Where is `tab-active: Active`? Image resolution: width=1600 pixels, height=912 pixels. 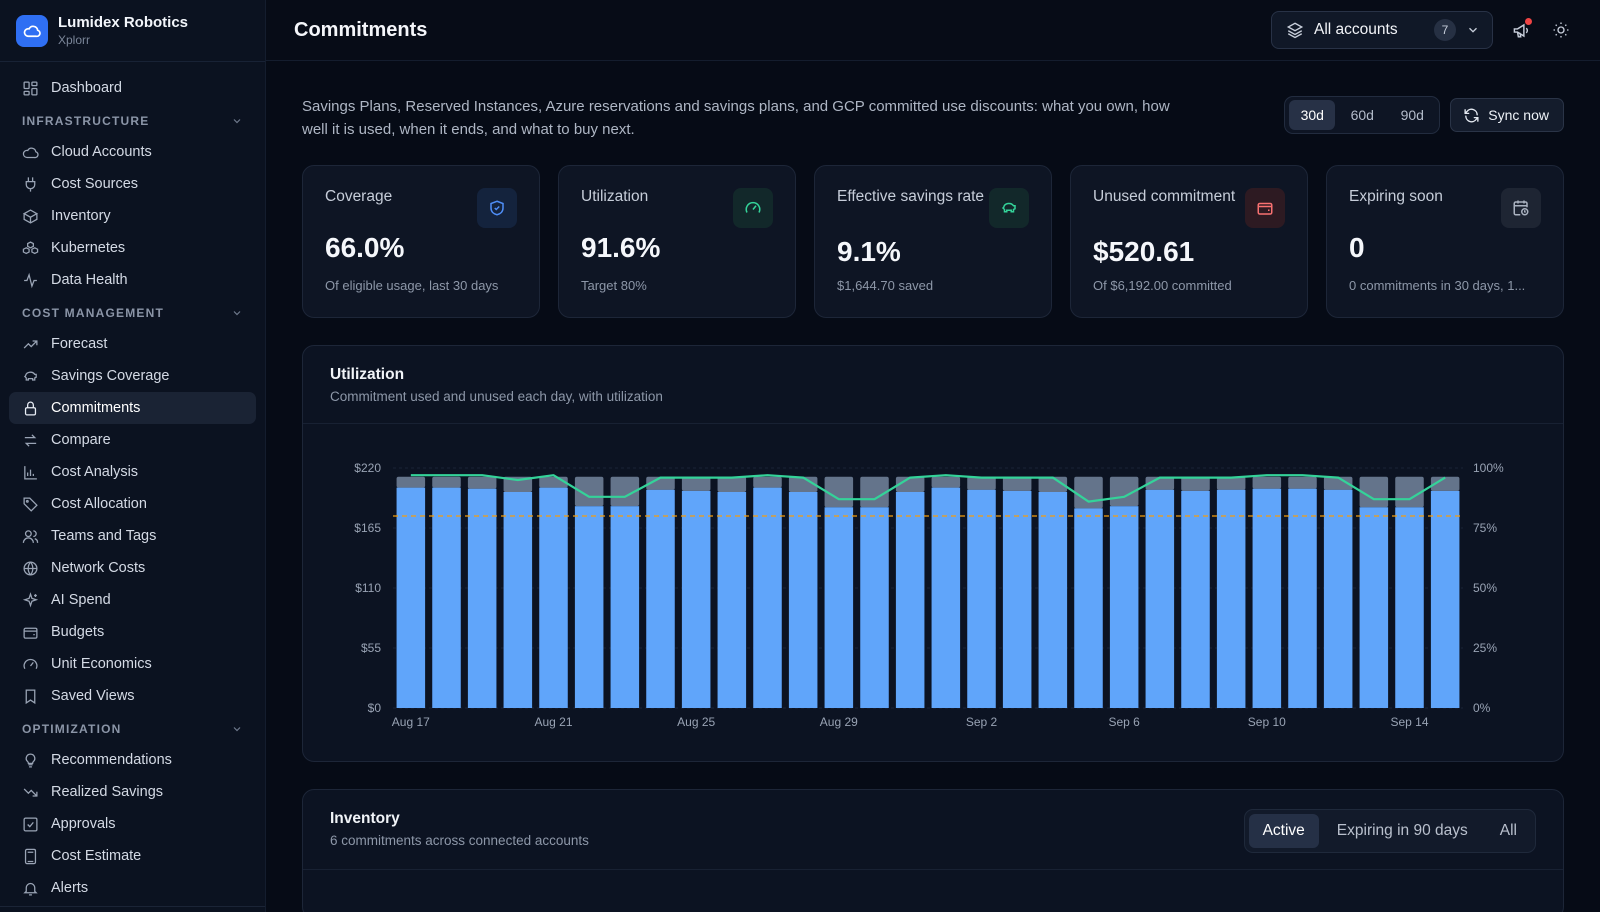
tab-active: Active is located at coordinates (1283, 831).